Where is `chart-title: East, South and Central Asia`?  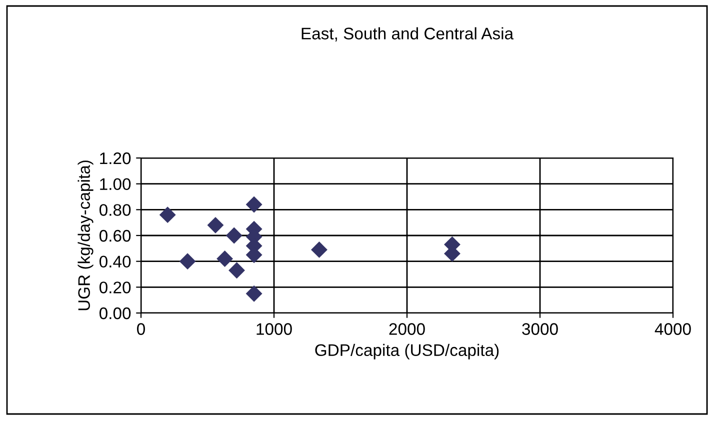
chart-title: East, South and Central Asia is located at coordinates (408, 34).